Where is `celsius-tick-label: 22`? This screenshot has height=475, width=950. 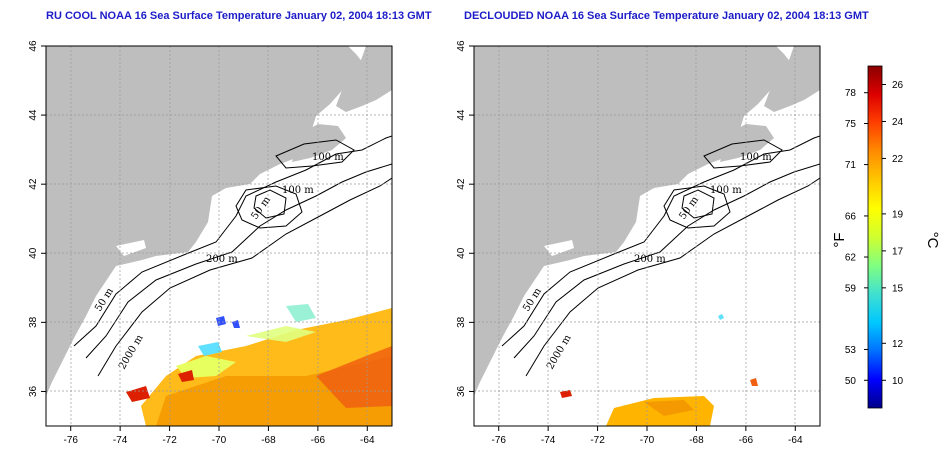 celsius-tick-label: 22 is located at coordinates (898, 159).